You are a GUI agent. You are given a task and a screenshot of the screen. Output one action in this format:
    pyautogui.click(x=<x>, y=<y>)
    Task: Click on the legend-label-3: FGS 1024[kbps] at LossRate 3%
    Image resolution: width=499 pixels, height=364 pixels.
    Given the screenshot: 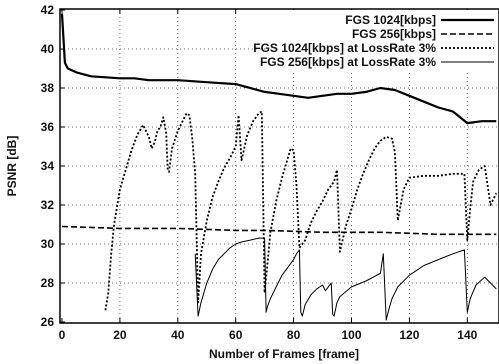 What is the action you would take?
    pyautogui.click(x=344, y=48)
    